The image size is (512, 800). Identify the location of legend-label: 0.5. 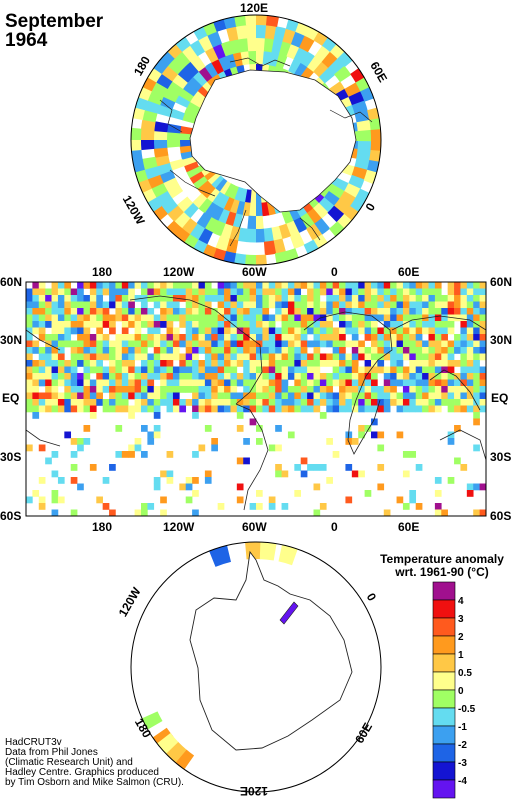
(465, 673).